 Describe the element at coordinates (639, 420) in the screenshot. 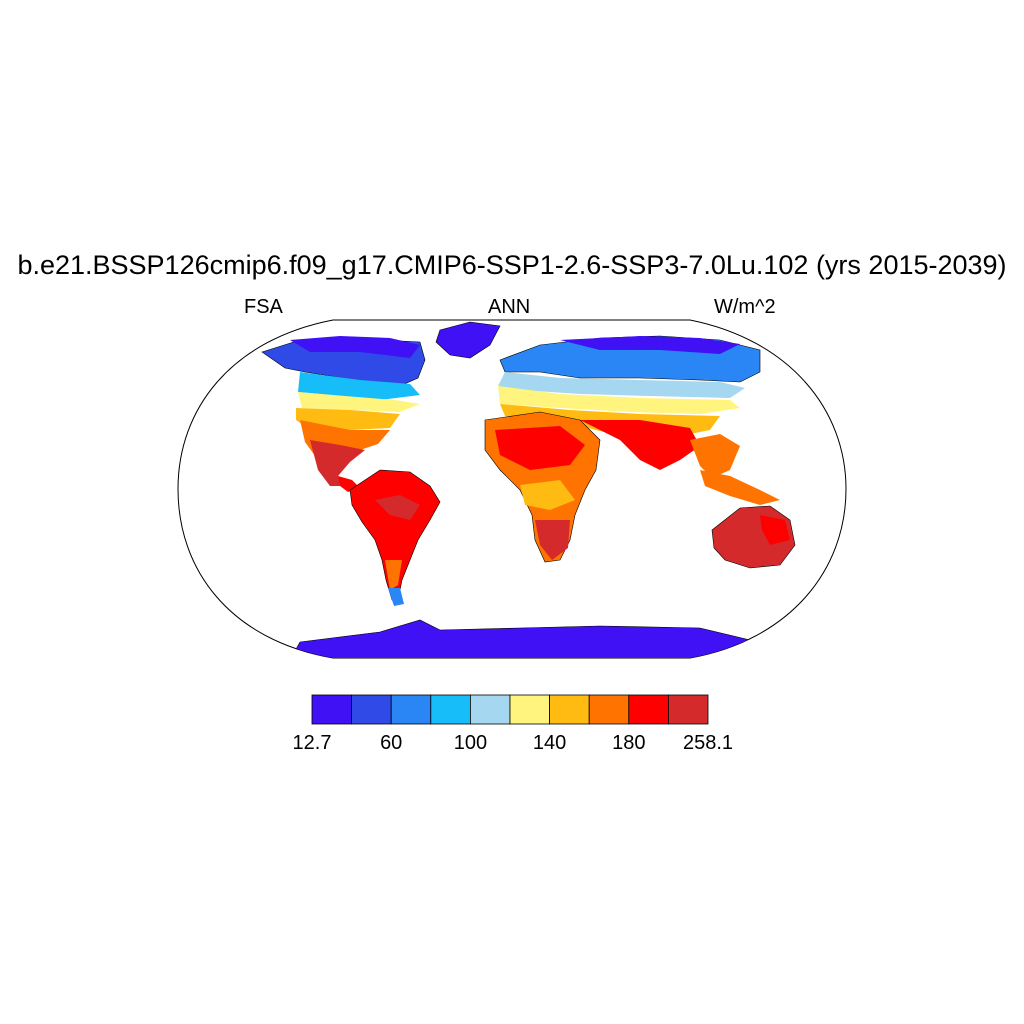

I see `eurasia` at that location.